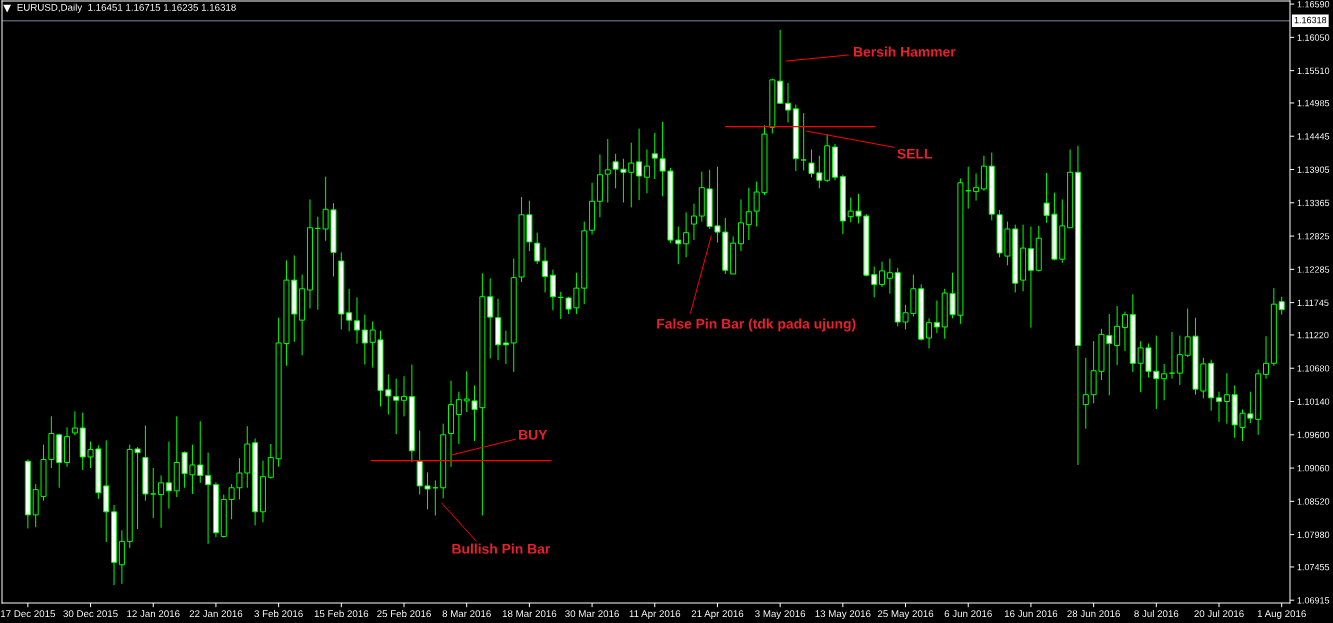 The height and width of the screenshot is (623, 1333). Describe the element at coordinates (1313, 501) in the screenshot. I see `y-tick-label: 1.08520` at that location.